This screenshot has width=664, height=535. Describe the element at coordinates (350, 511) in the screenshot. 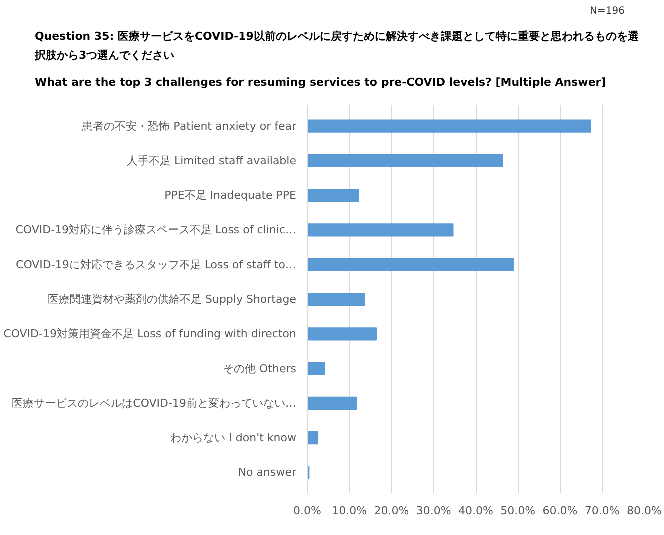

I see `x-tick-label: 10.0%` at that location.